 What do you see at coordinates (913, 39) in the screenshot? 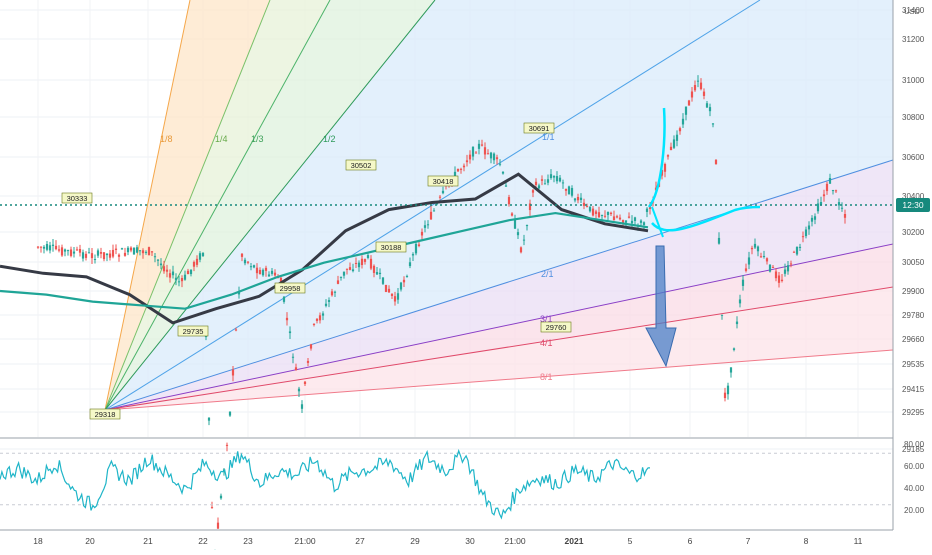
I see `y-tick-label: 31200` at bounding box center [913, 39].